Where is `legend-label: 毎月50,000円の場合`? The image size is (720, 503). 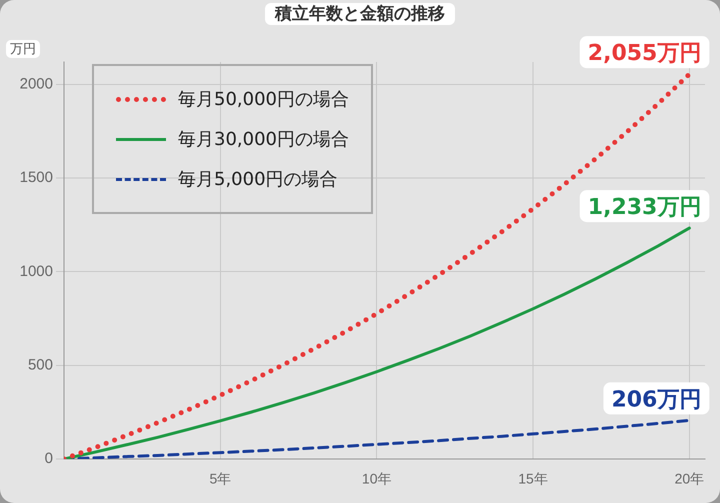 legend-label: 毎月50,000円の場合 is located at coordinates (263, 99).